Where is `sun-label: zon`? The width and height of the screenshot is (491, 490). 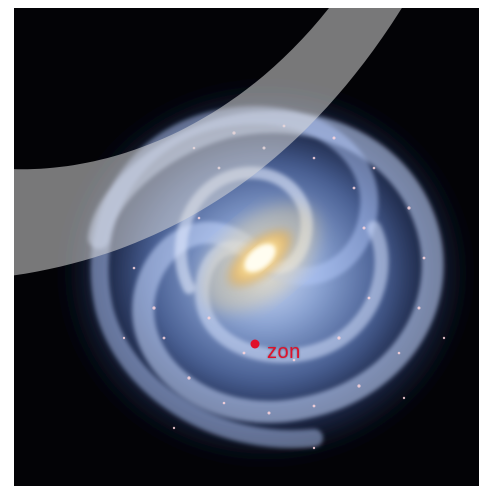 sun-label: zon is located at coordinates (284, 352).